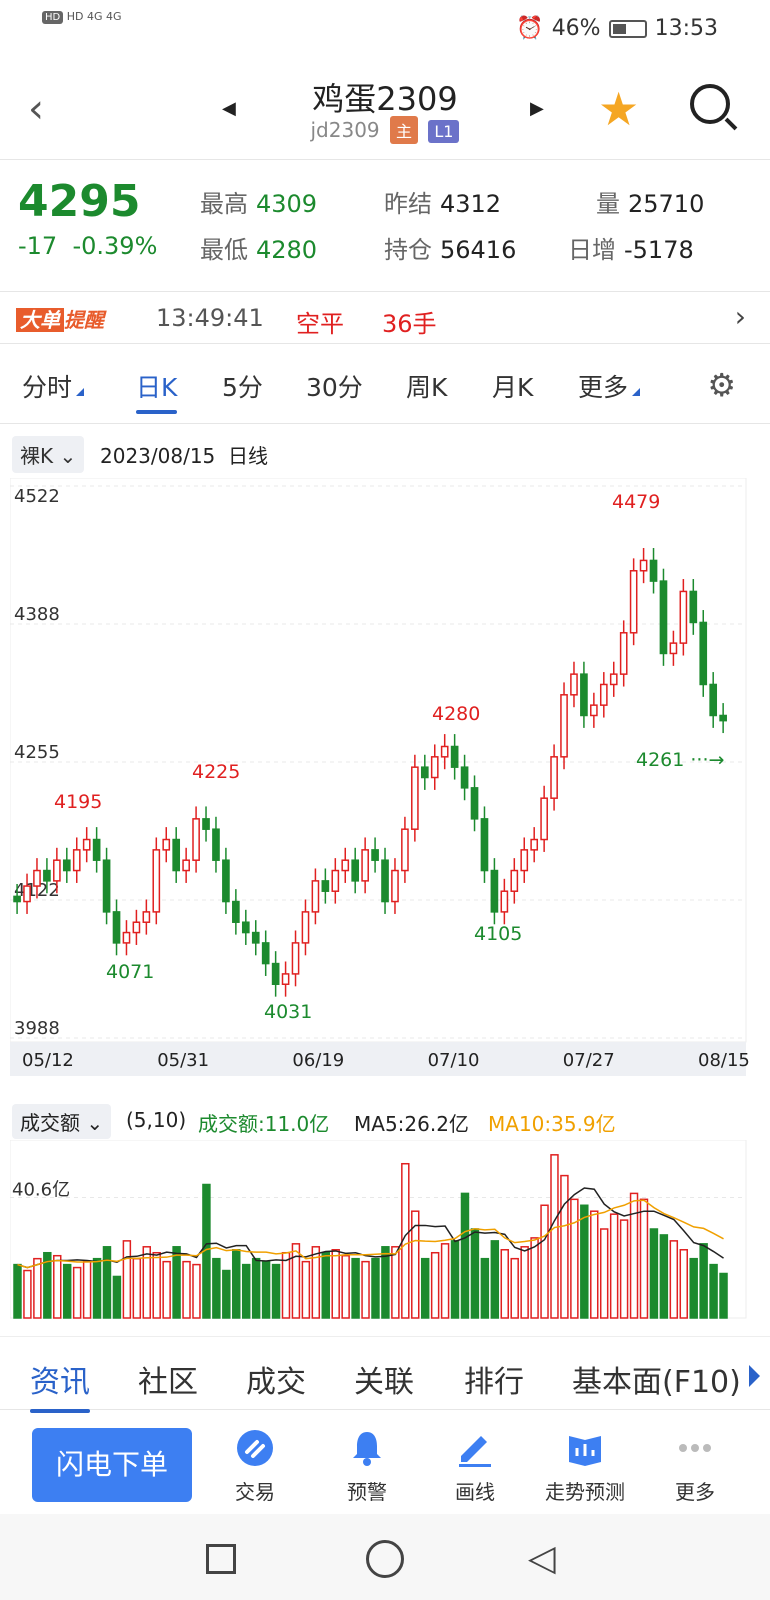 This screenshot has width=770, height=1600. Describe the element at coordinates (656, 1382) in the screenshot. I see `tab-fundamentals: 基本面(F10)` at that location.